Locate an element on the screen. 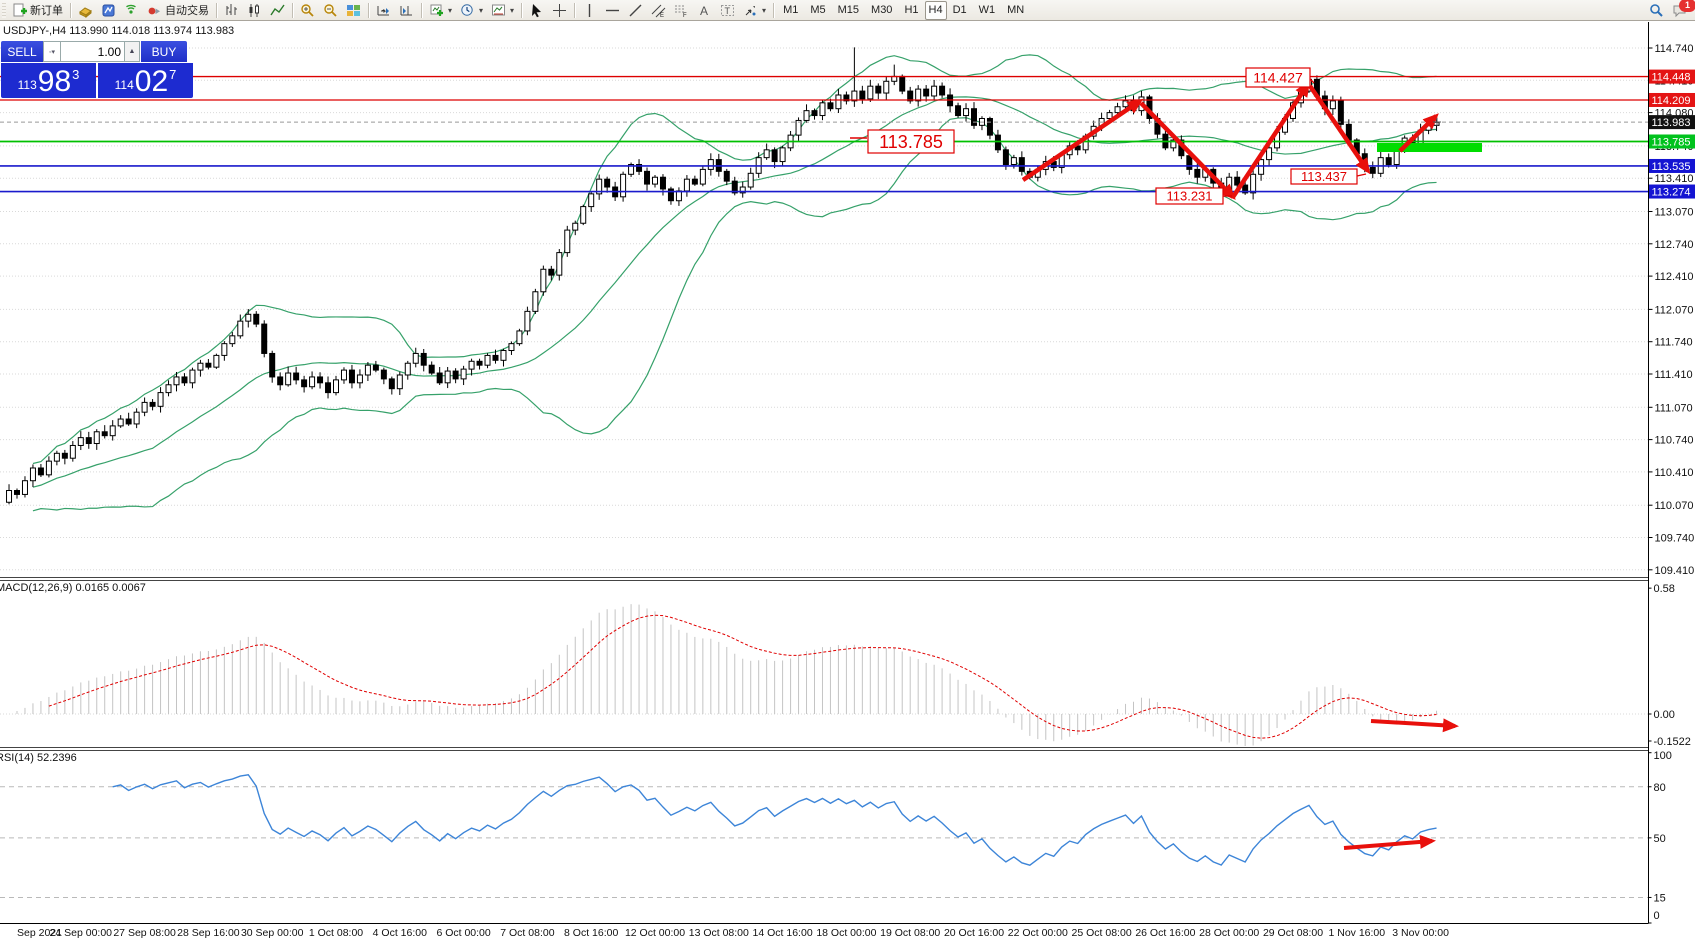  svg-text: T is located at coordinates (728, 11).